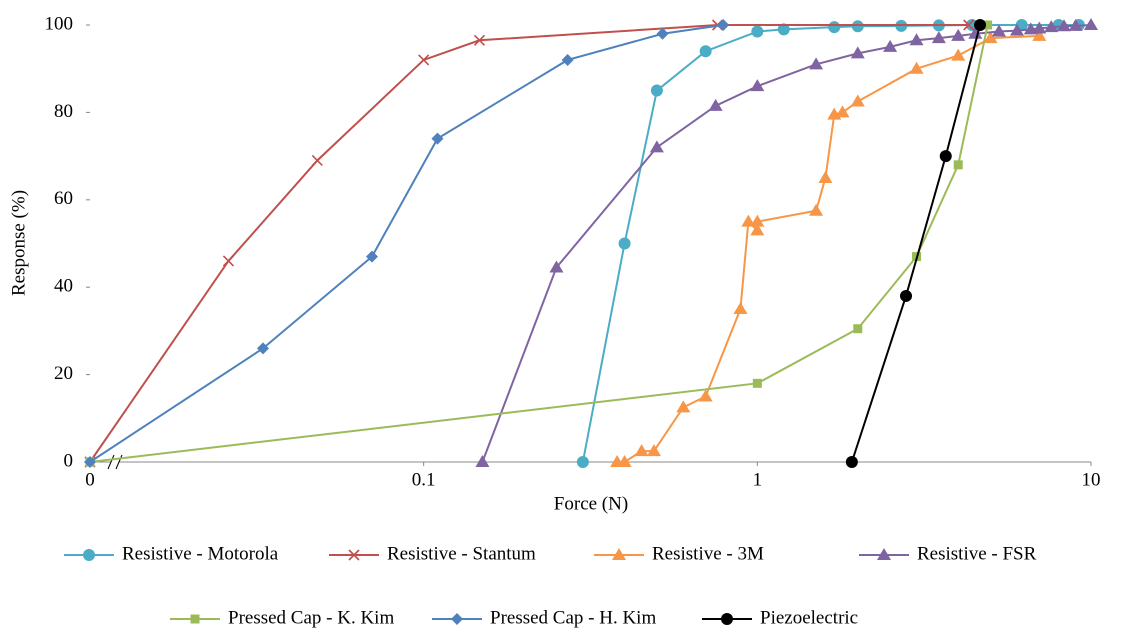 This screenshot has height=638, width=1122. Describe the element at coordinates (69, 460) in the screenshot. I see `y-tick-label: 0` at that location.